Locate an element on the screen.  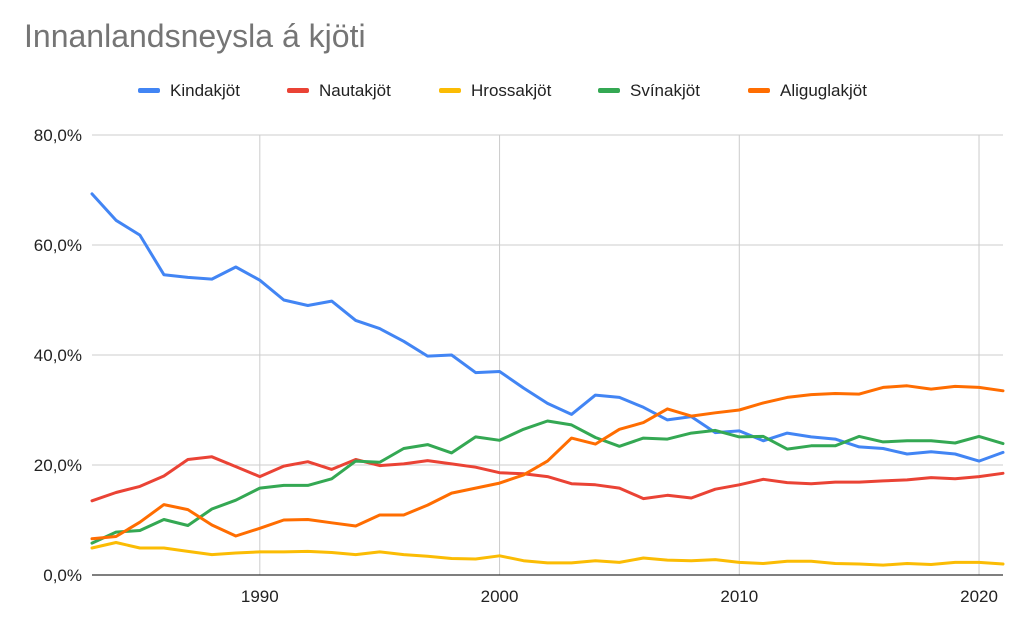
y-tick-label: 20,0% is located at coordinates (58, 465).